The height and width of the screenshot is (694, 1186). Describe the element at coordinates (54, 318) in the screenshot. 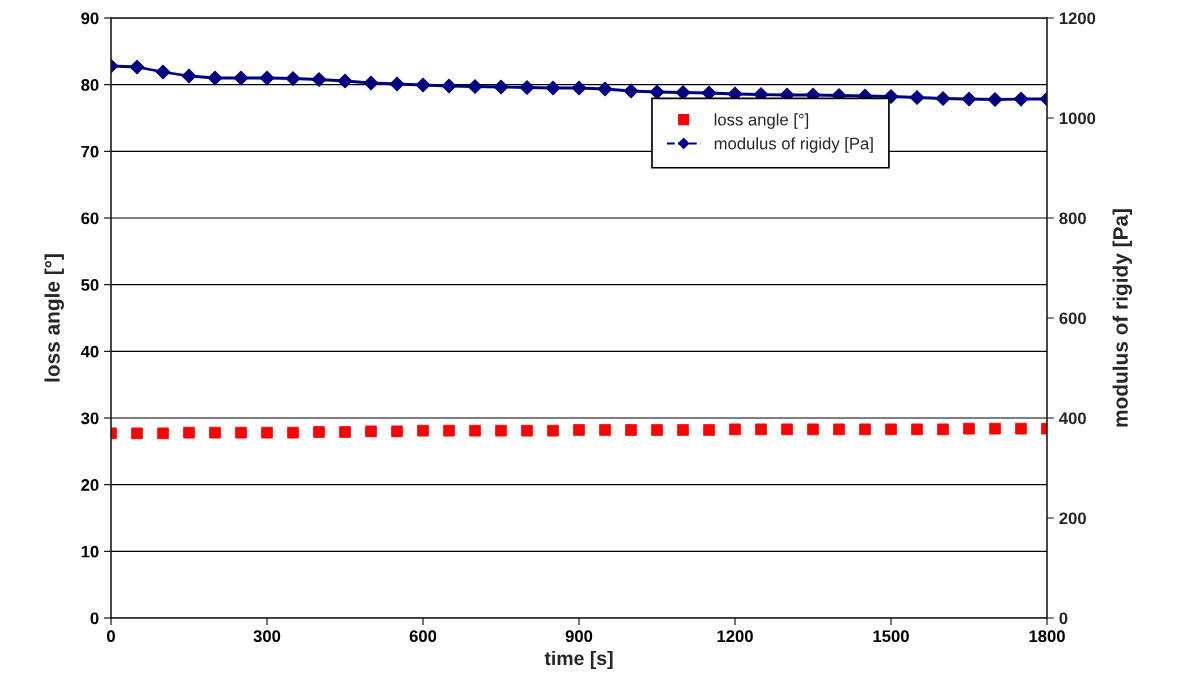

I see `y-axis-title: loss angle [°]` at that location.